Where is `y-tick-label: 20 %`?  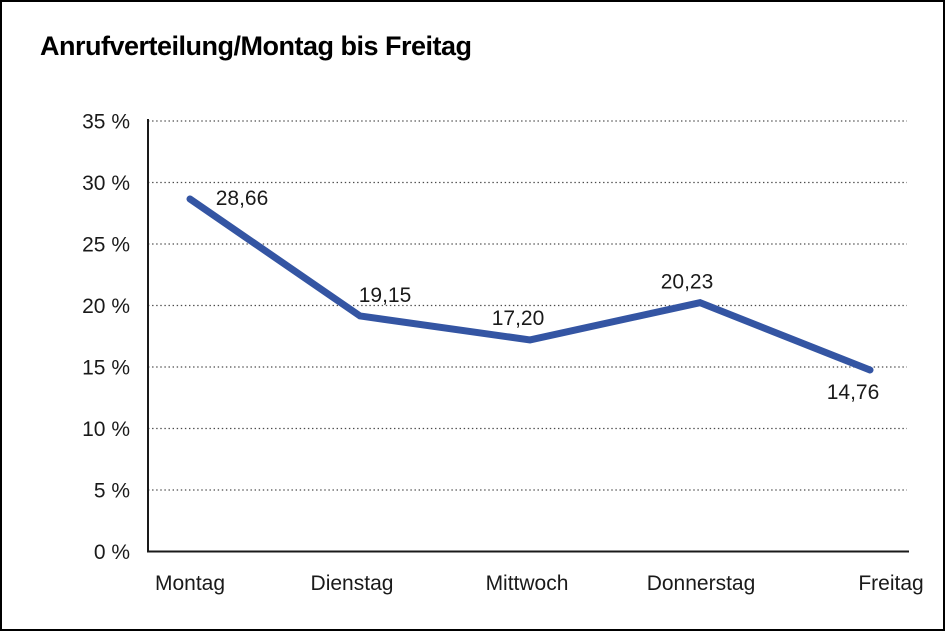
y-tick-label: 20 % is located at coordinates (106, 306).